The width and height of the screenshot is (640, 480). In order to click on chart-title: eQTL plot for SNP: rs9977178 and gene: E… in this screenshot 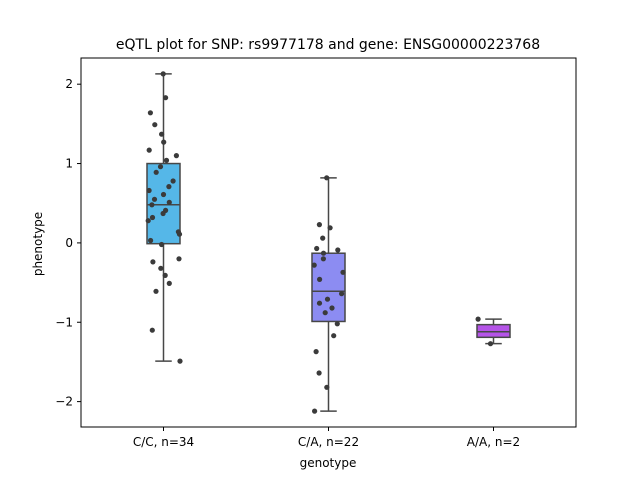, I will do `click(328, 45)`.